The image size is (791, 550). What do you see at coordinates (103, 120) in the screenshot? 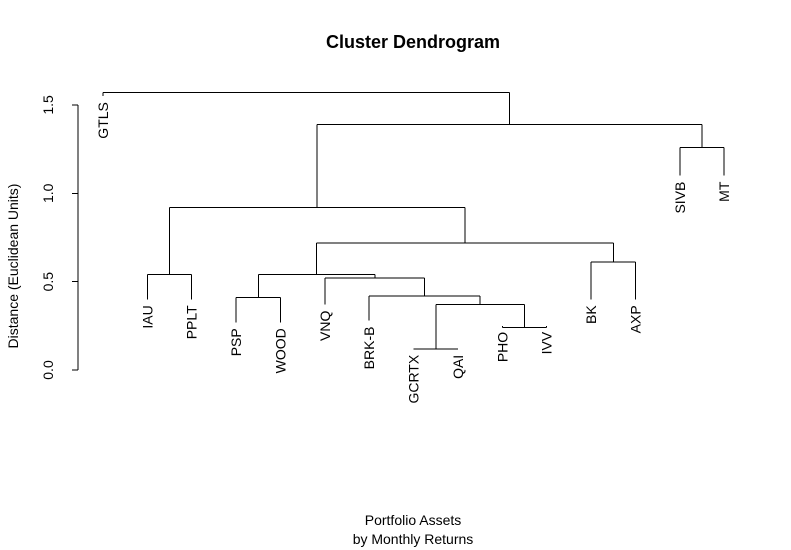
I see `leaf-label: GTLS` at bounding box center [103, 120].